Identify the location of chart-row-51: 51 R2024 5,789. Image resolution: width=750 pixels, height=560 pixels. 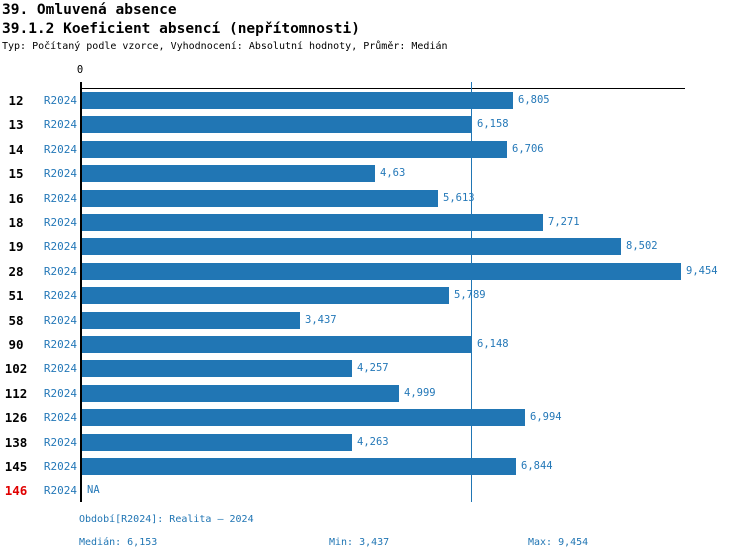
(375, 295).